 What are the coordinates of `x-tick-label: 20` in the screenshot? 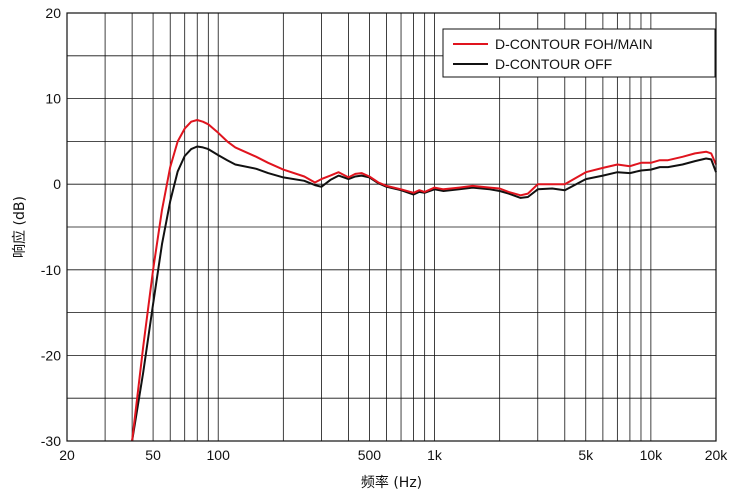 It's located at (67, 455).